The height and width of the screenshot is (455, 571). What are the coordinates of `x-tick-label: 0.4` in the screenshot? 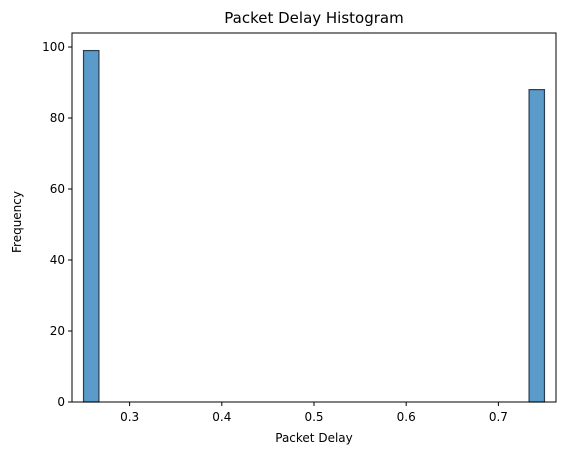 It's located at (221, 417).